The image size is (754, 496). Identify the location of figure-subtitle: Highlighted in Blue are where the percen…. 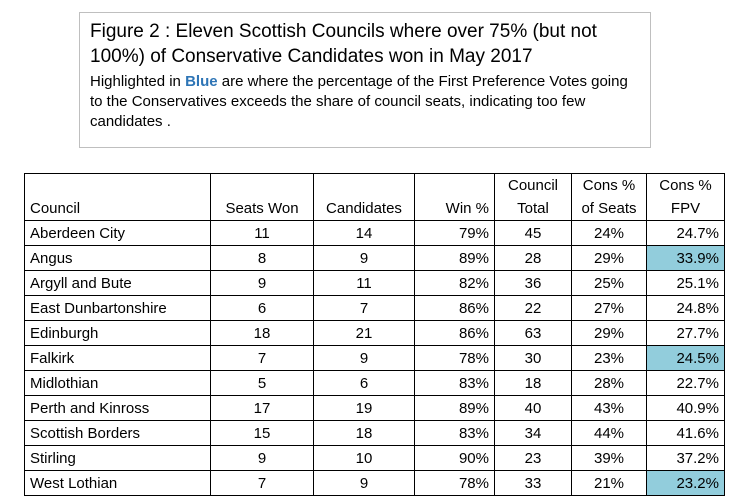
(365, 102).